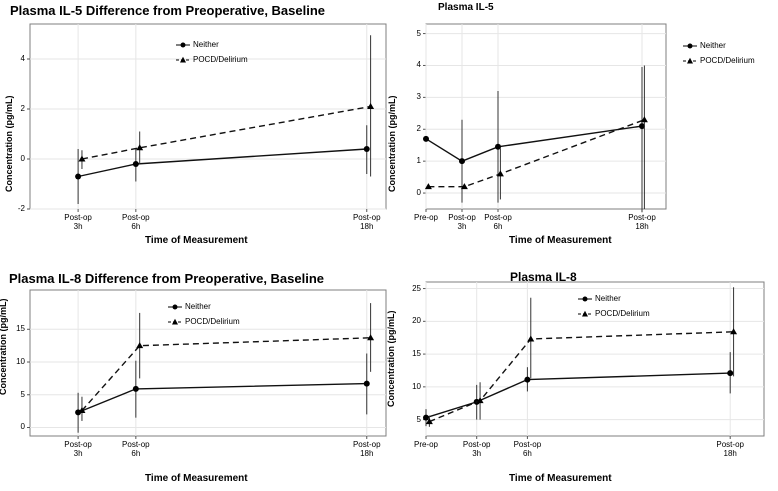 The height and width of the screenshot is (491, 778). What do you see at coordinates (21, 208) in the screenshot?
I see `y-tick-label: -2` at bounding box center [21, 208].